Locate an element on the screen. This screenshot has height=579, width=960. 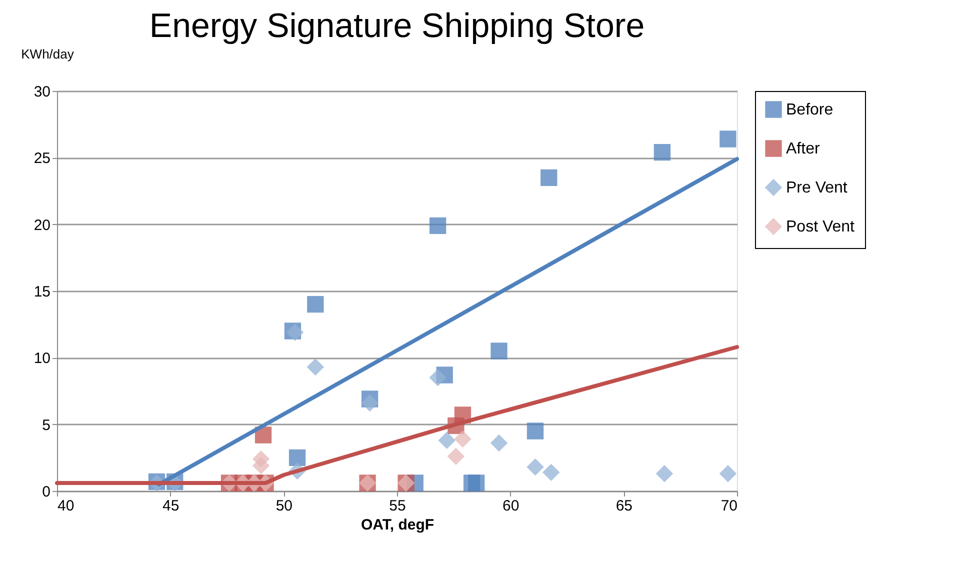
x-tick-label: 45 is located at coordinates (171, 506).